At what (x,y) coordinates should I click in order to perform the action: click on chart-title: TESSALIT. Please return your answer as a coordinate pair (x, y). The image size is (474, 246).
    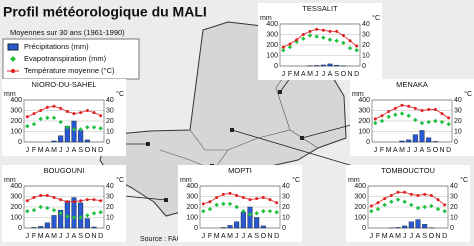
    Looking at the image, I should click on (320, 8).